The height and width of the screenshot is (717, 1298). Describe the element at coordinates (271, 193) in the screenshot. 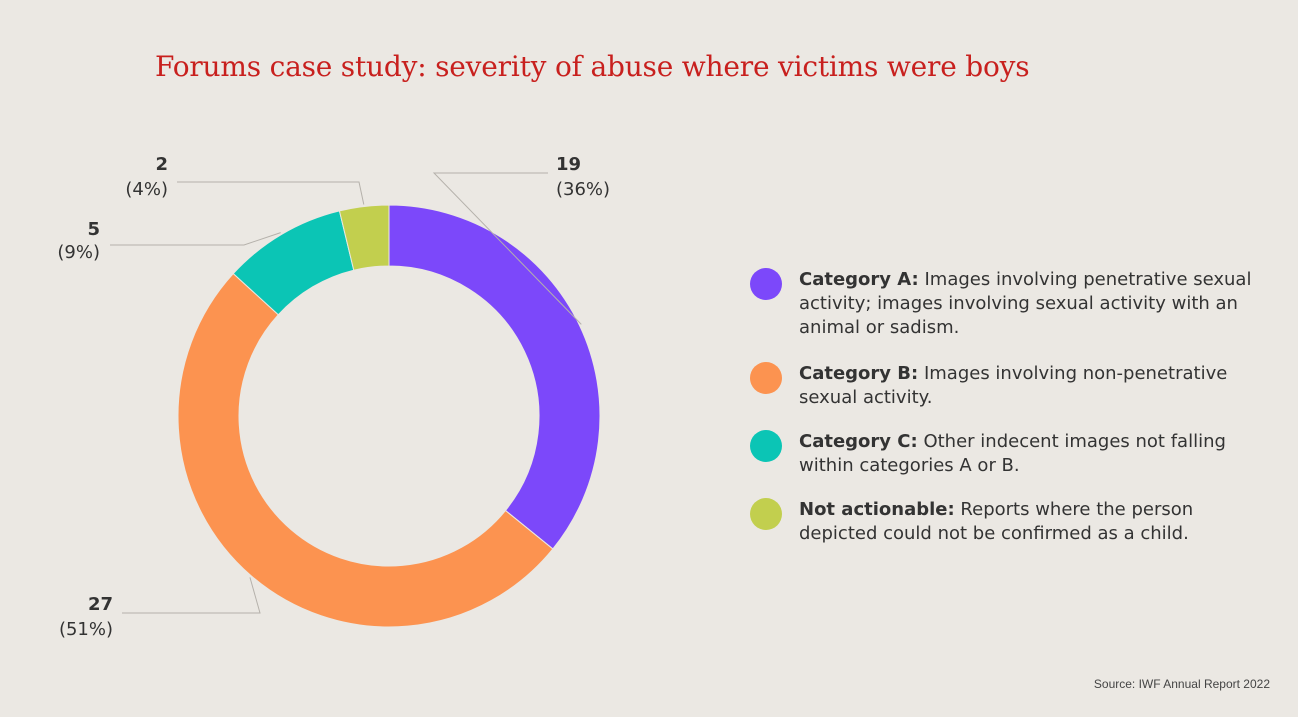

I see `leader-line-not-actionable` at that location.